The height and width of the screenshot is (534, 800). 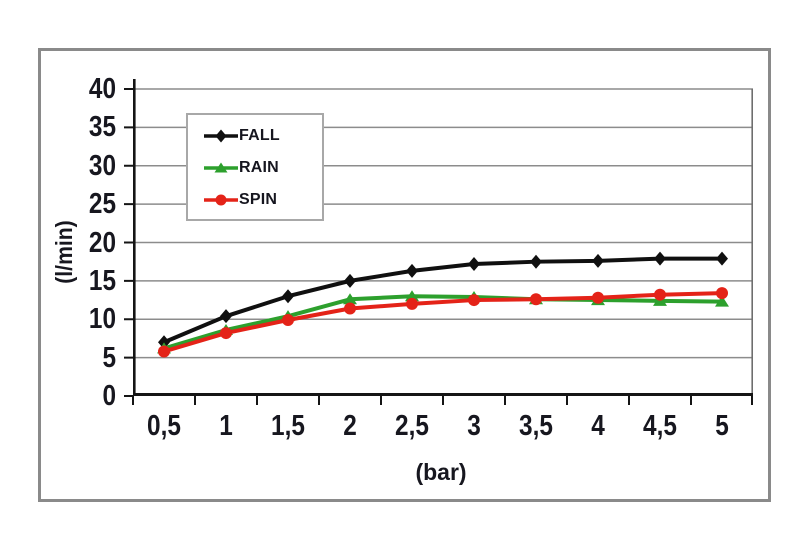 I want to click on x-axis-title: (bar), so click(x=441, y=472).